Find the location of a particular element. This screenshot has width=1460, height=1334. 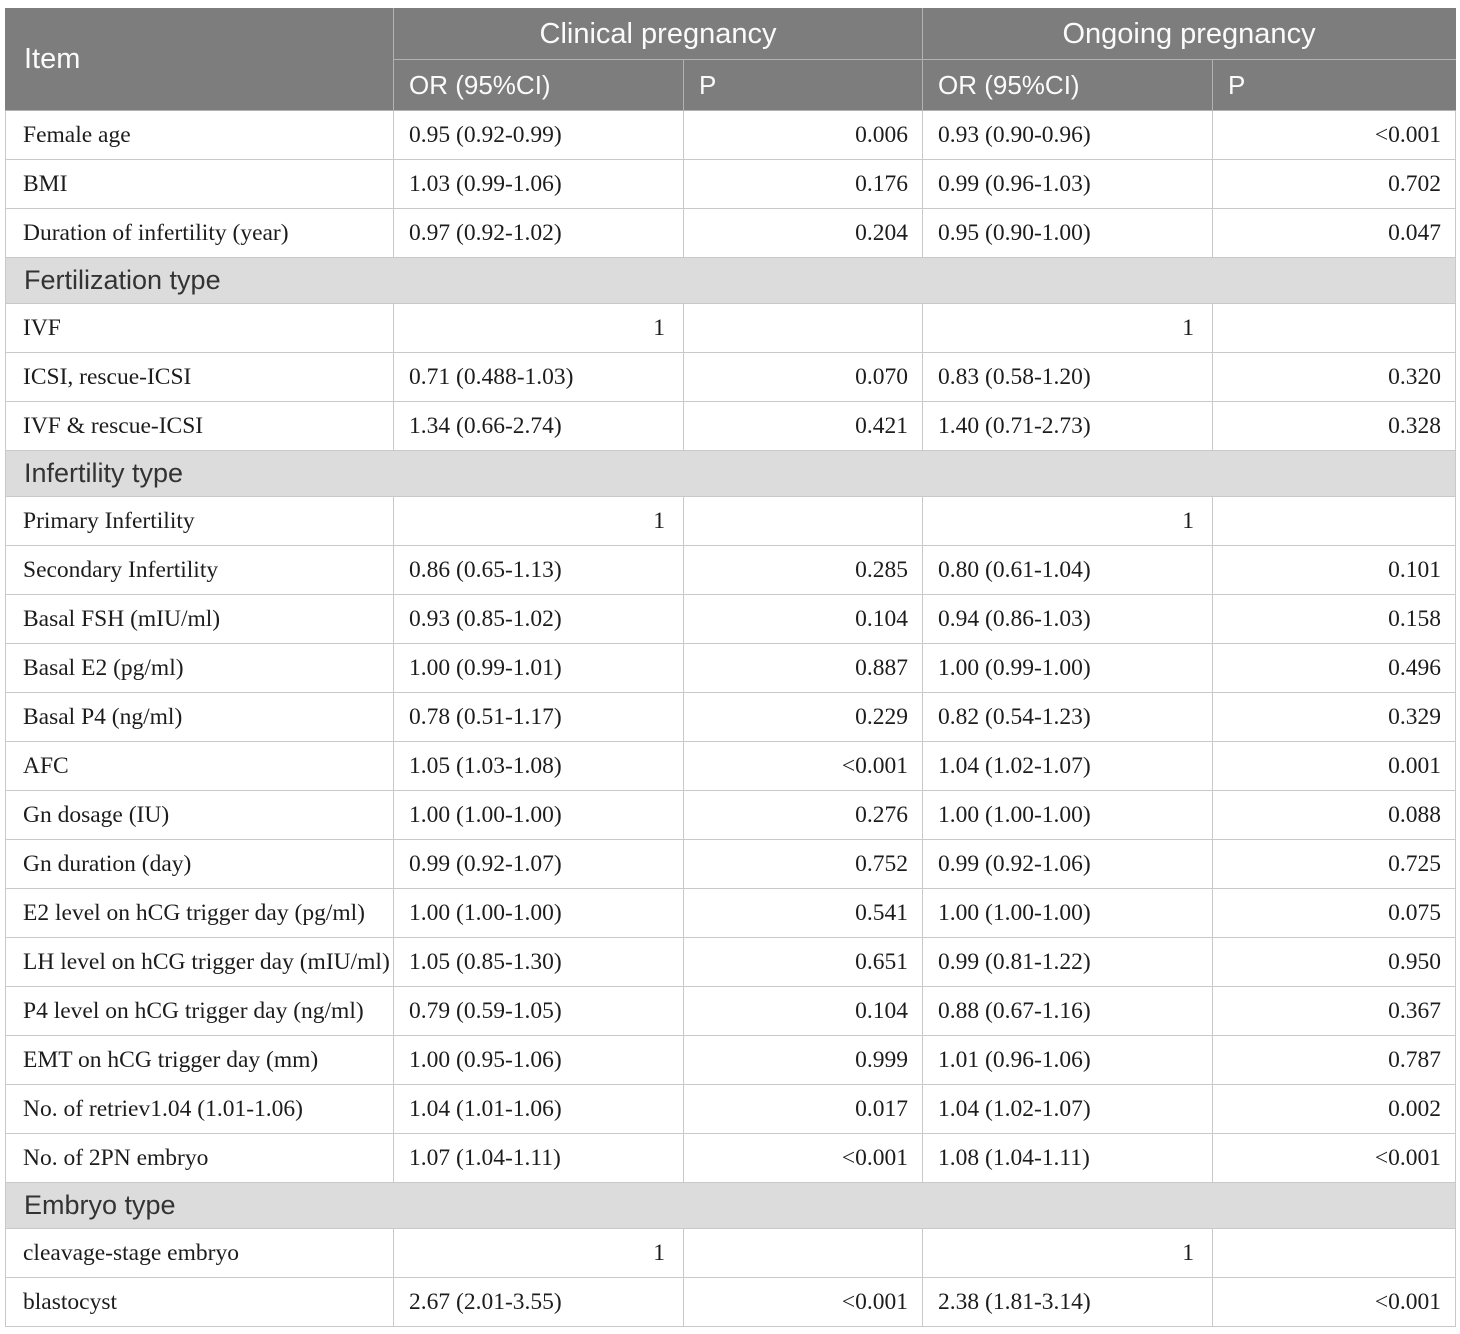

ongoing-or-cell: 0.80 (0.61-1.04) is located at coordinates (1067, 570).